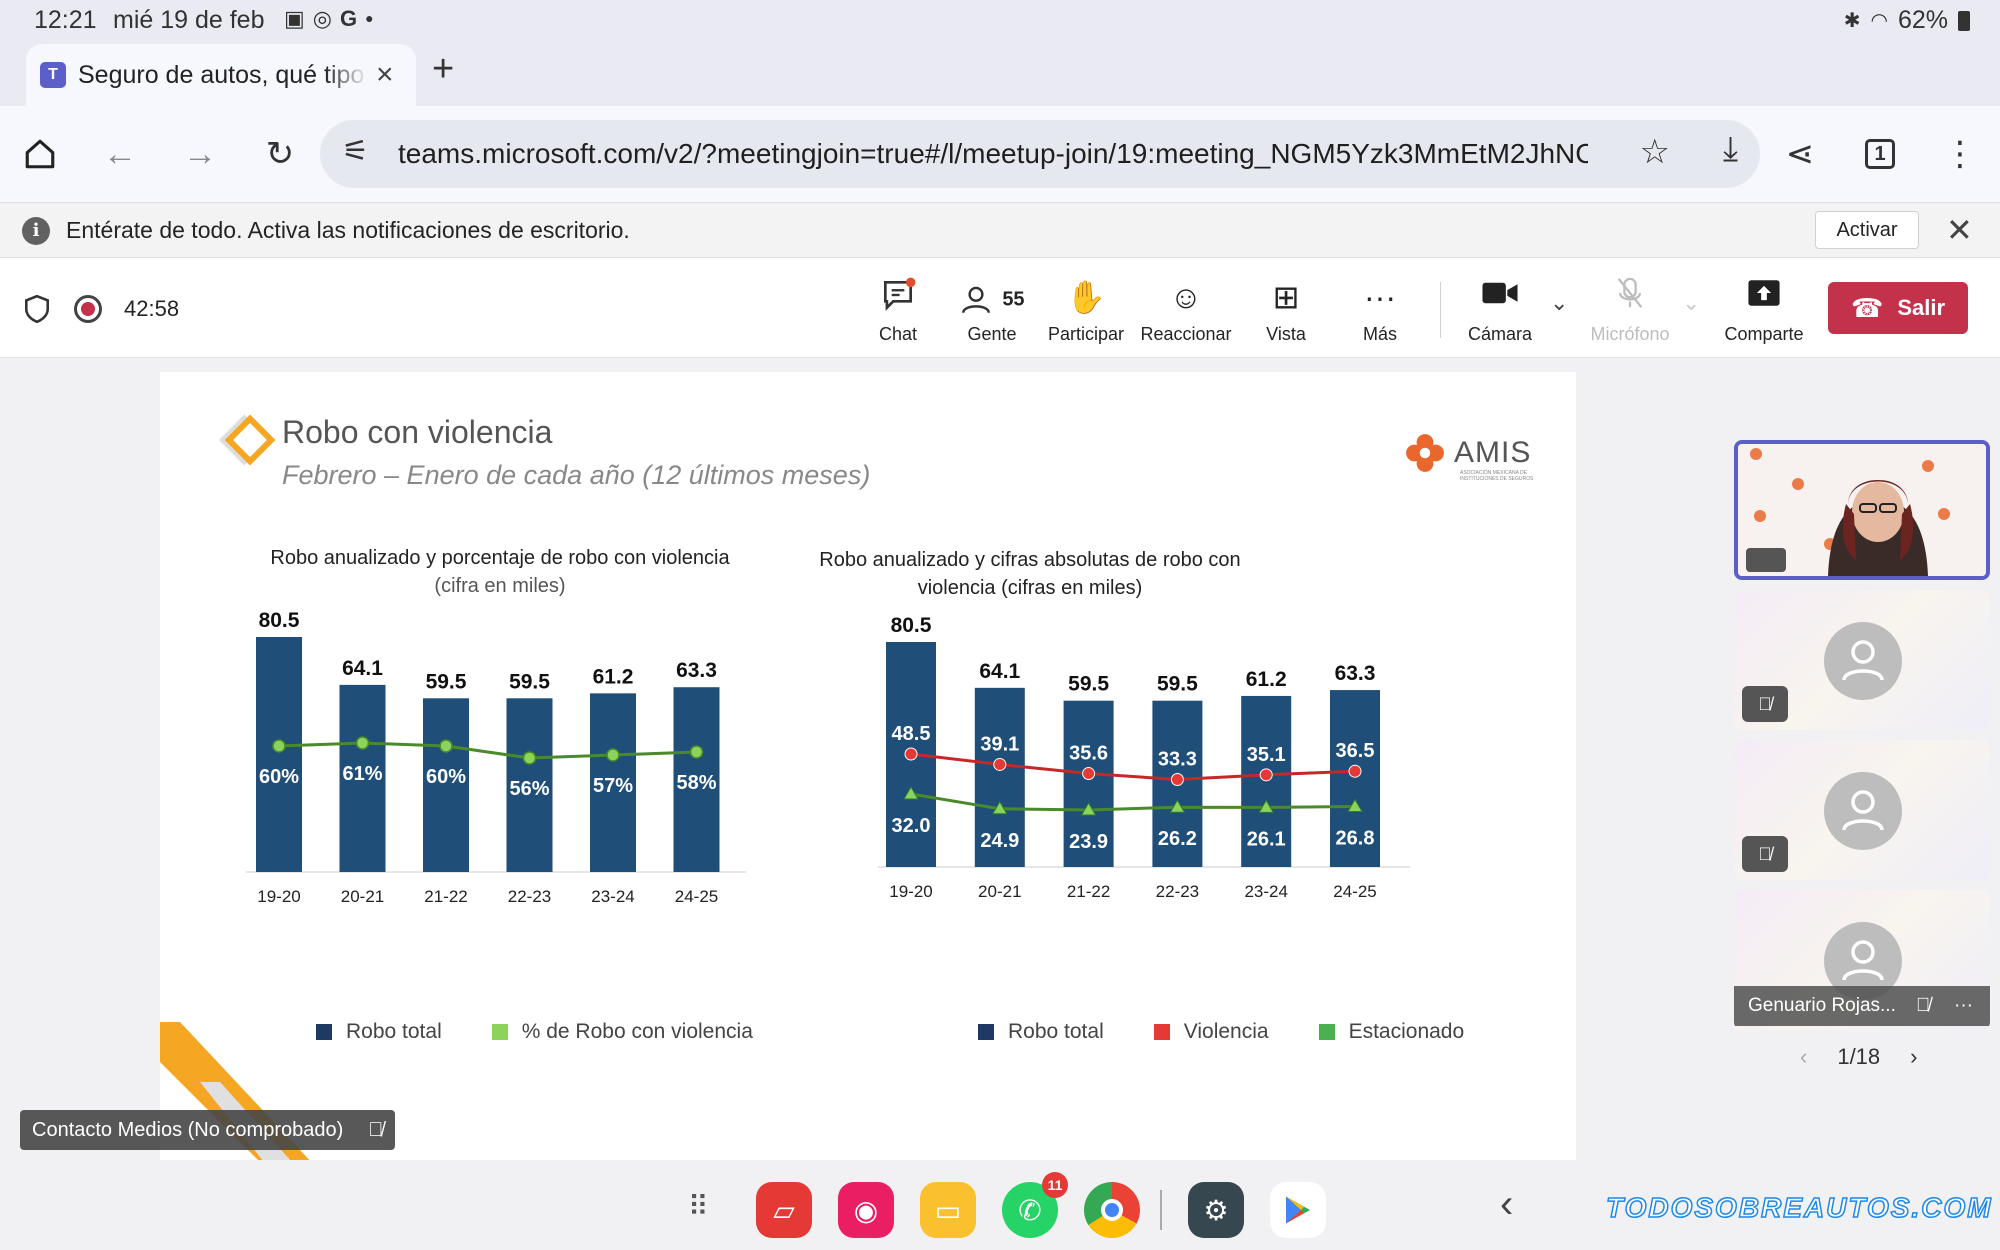 The height and width of the screenshot is (1250, 2000). I want to click on battery-level: 62%, so click(1922, 20).